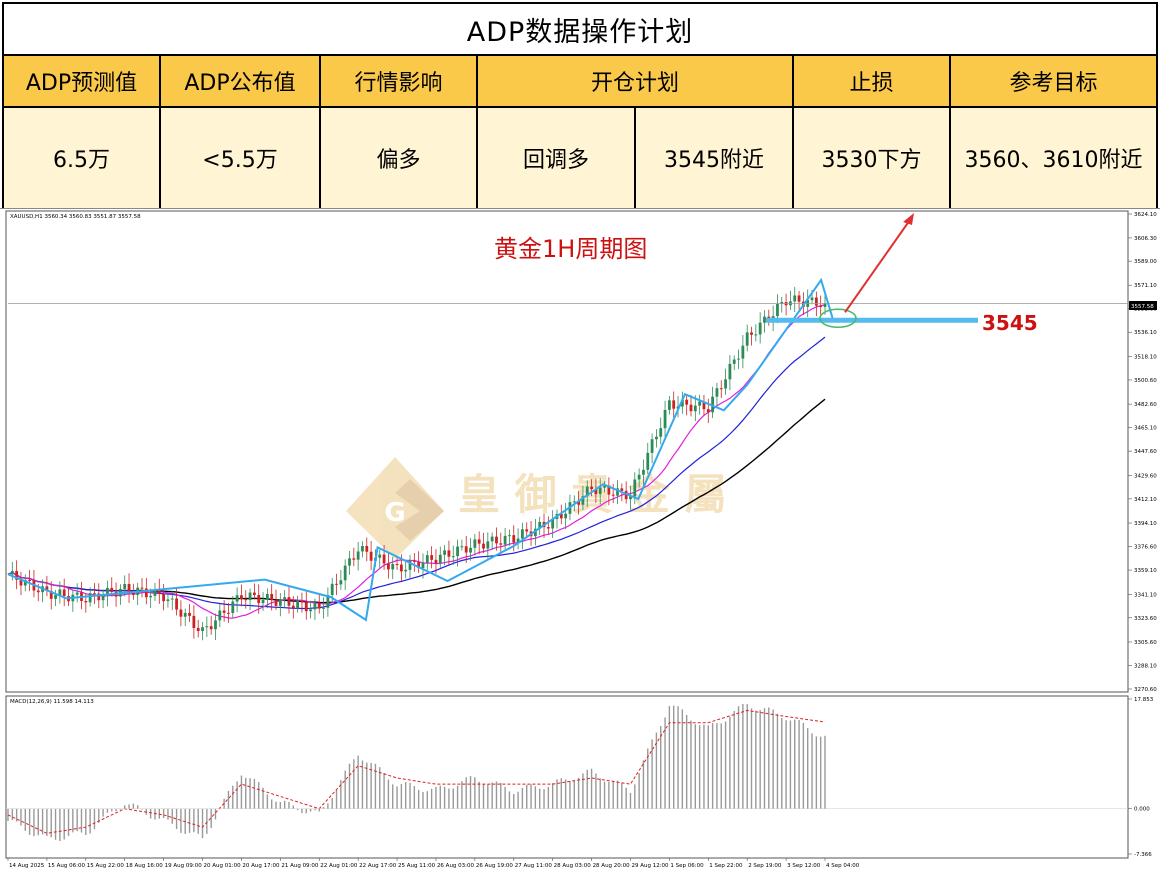 Image resolution: width=1160 pixels, height=874 pixels. What do you see at coordinates (838, 318) in the screenshot?
I see `entry-ellipse` at bounding box center [838, 318].